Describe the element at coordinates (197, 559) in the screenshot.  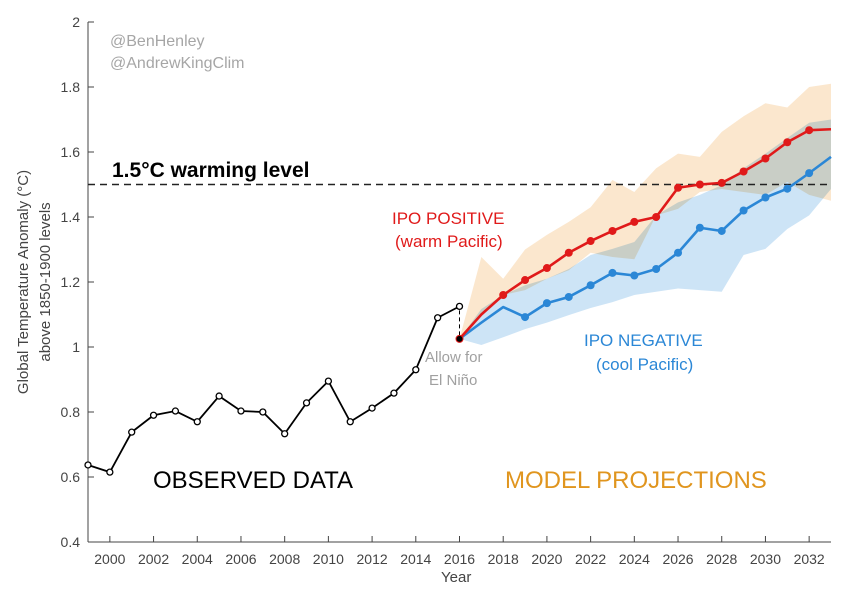
I see `x-tick-label: 2004` at that location.